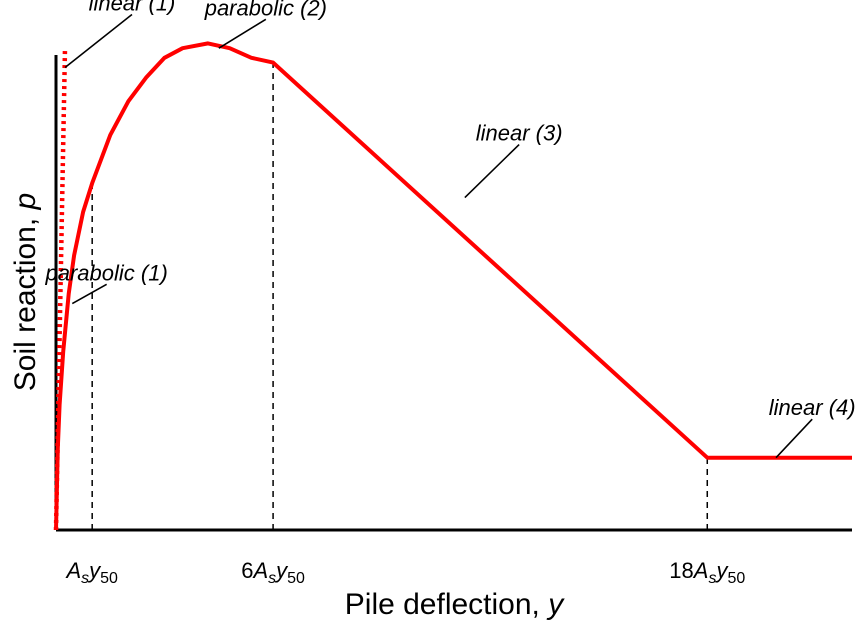  I want to click on x-axis-title: Pile deflection, y, so click(455, 604).